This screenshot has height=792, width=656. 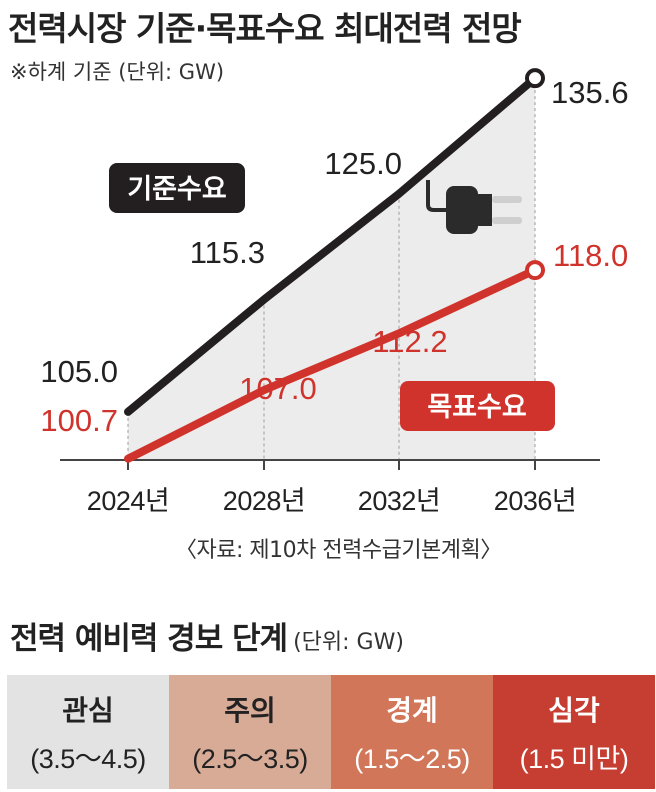 I want to click on level-name: 주의, so click(x=250, y=710).